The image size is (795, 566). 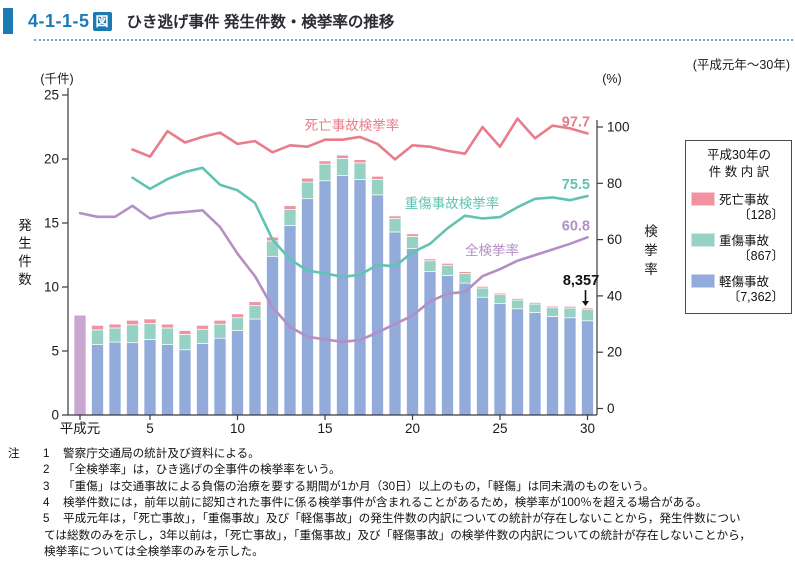 What do you see at coordinates (465, 278) in the screenshot?
I see `bar-h23-serious` at bounding box center [465, 278].